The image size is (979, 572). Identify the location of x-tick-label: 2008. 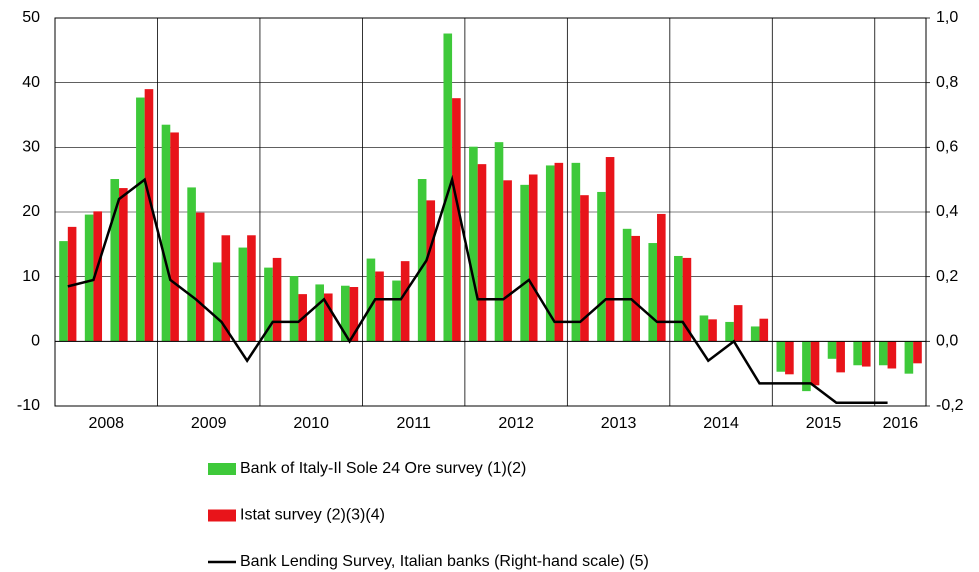
(106, 423).